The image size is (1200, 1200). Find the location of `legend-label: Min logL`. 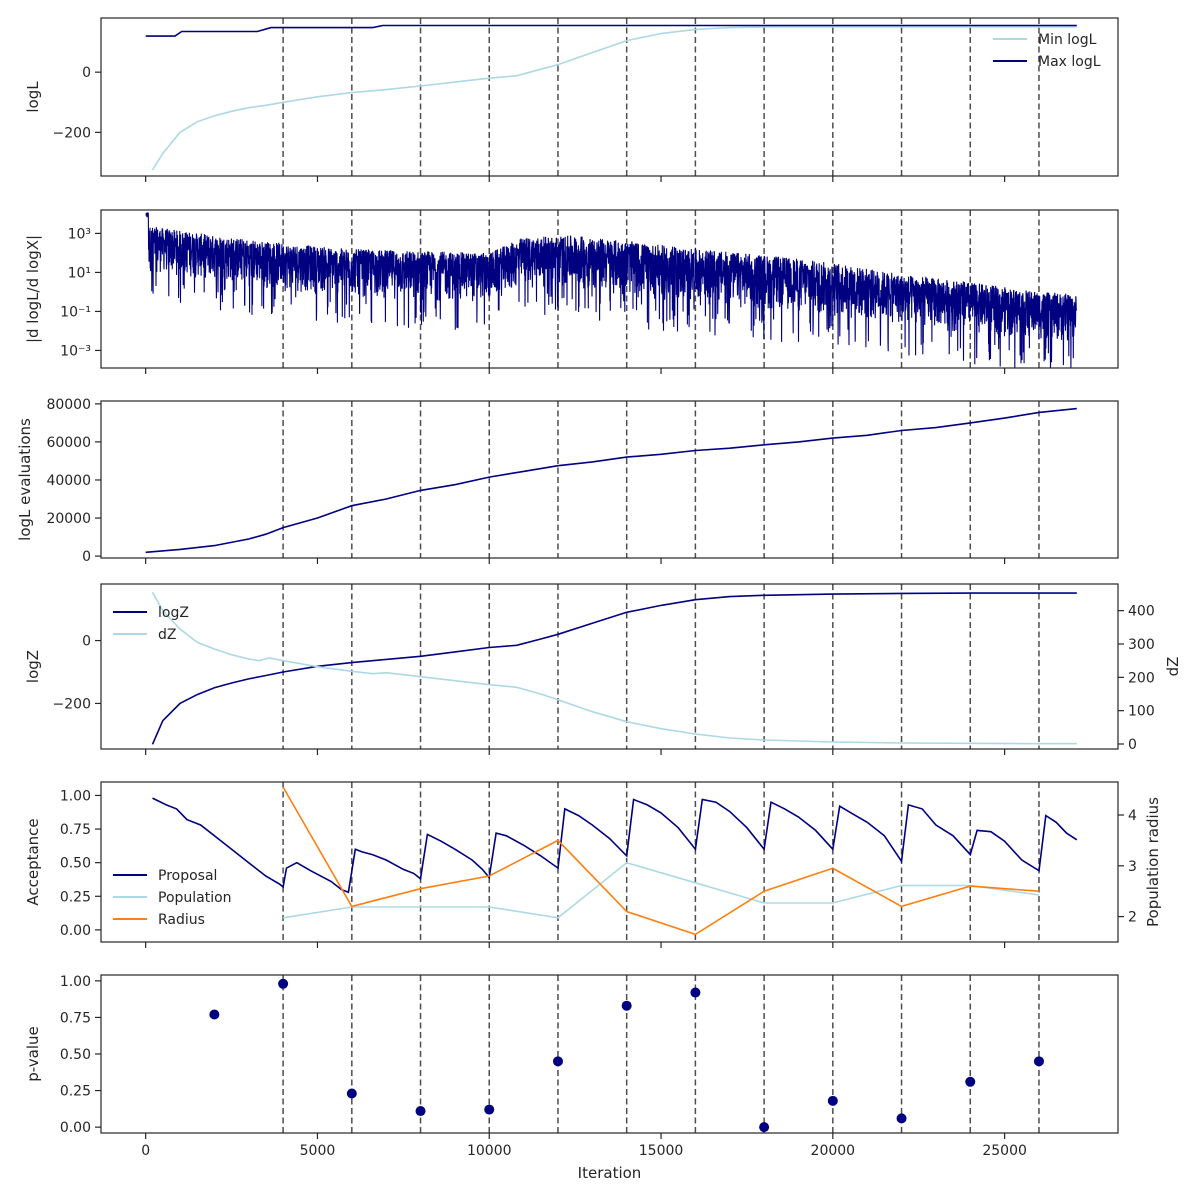

legend-label: Min logL is located at coordinates (1067, 40).